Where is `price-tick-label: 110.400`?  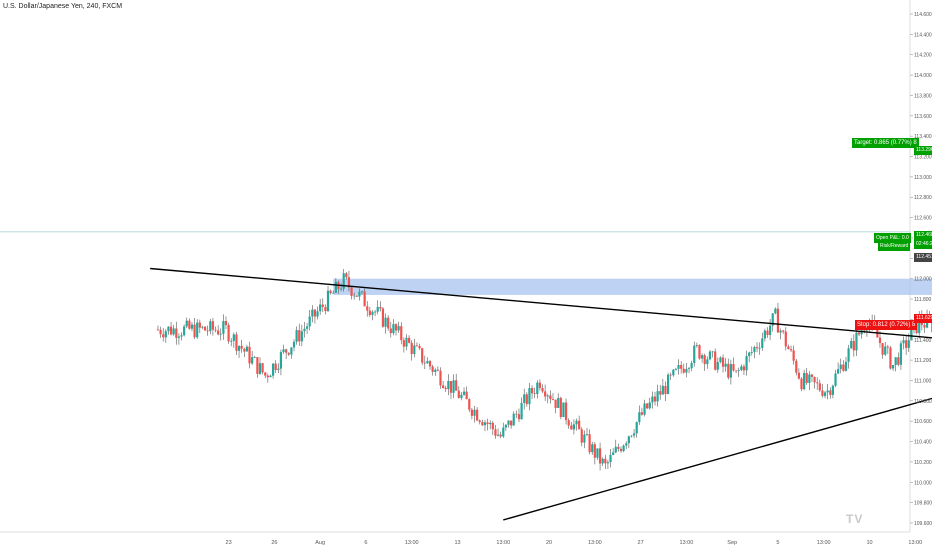 price-tick-label: 110.400 is located at coordinates (923, 443).